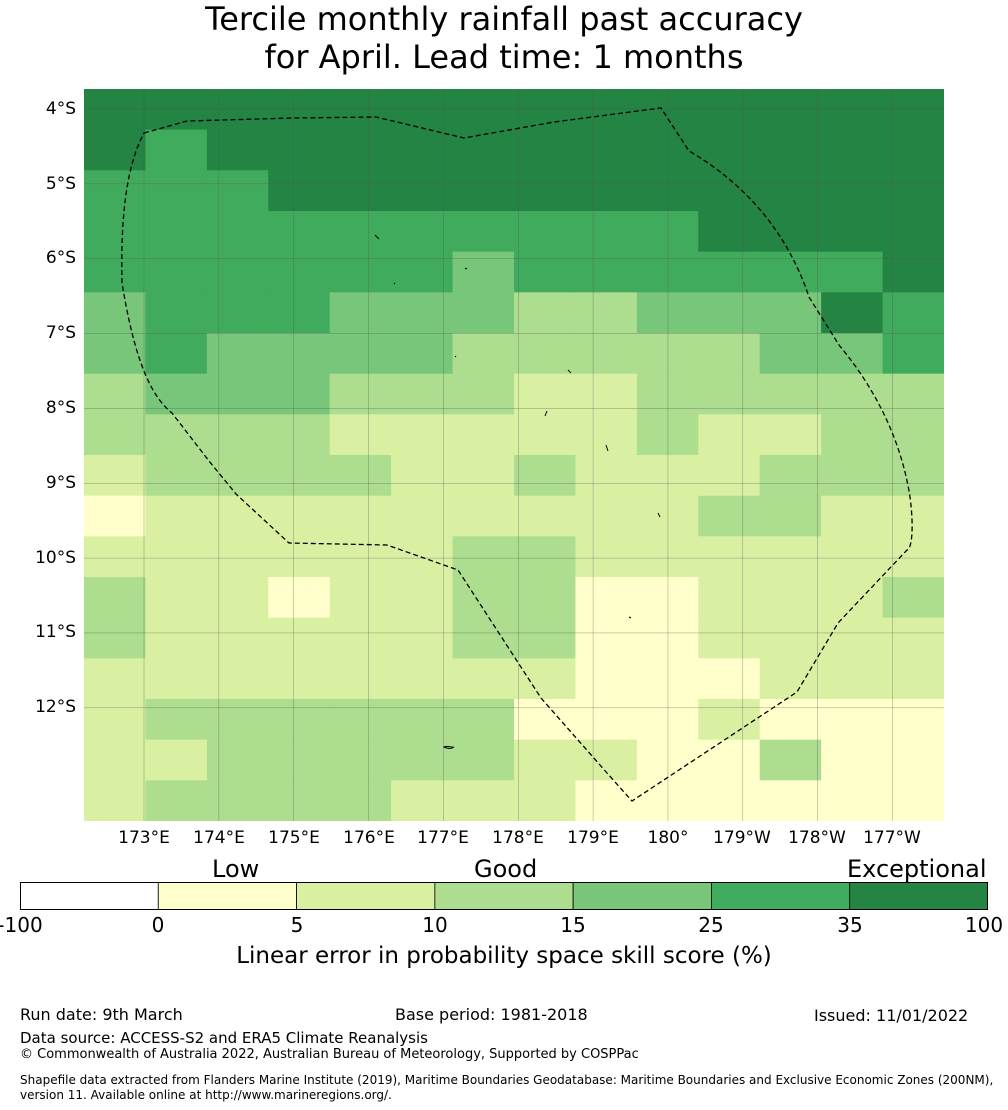 This screenshot has width=1008, height=1110. Describe the element at coordinates (593, 838) in the screenshot. I see `lon-label: 179°E` at that location.